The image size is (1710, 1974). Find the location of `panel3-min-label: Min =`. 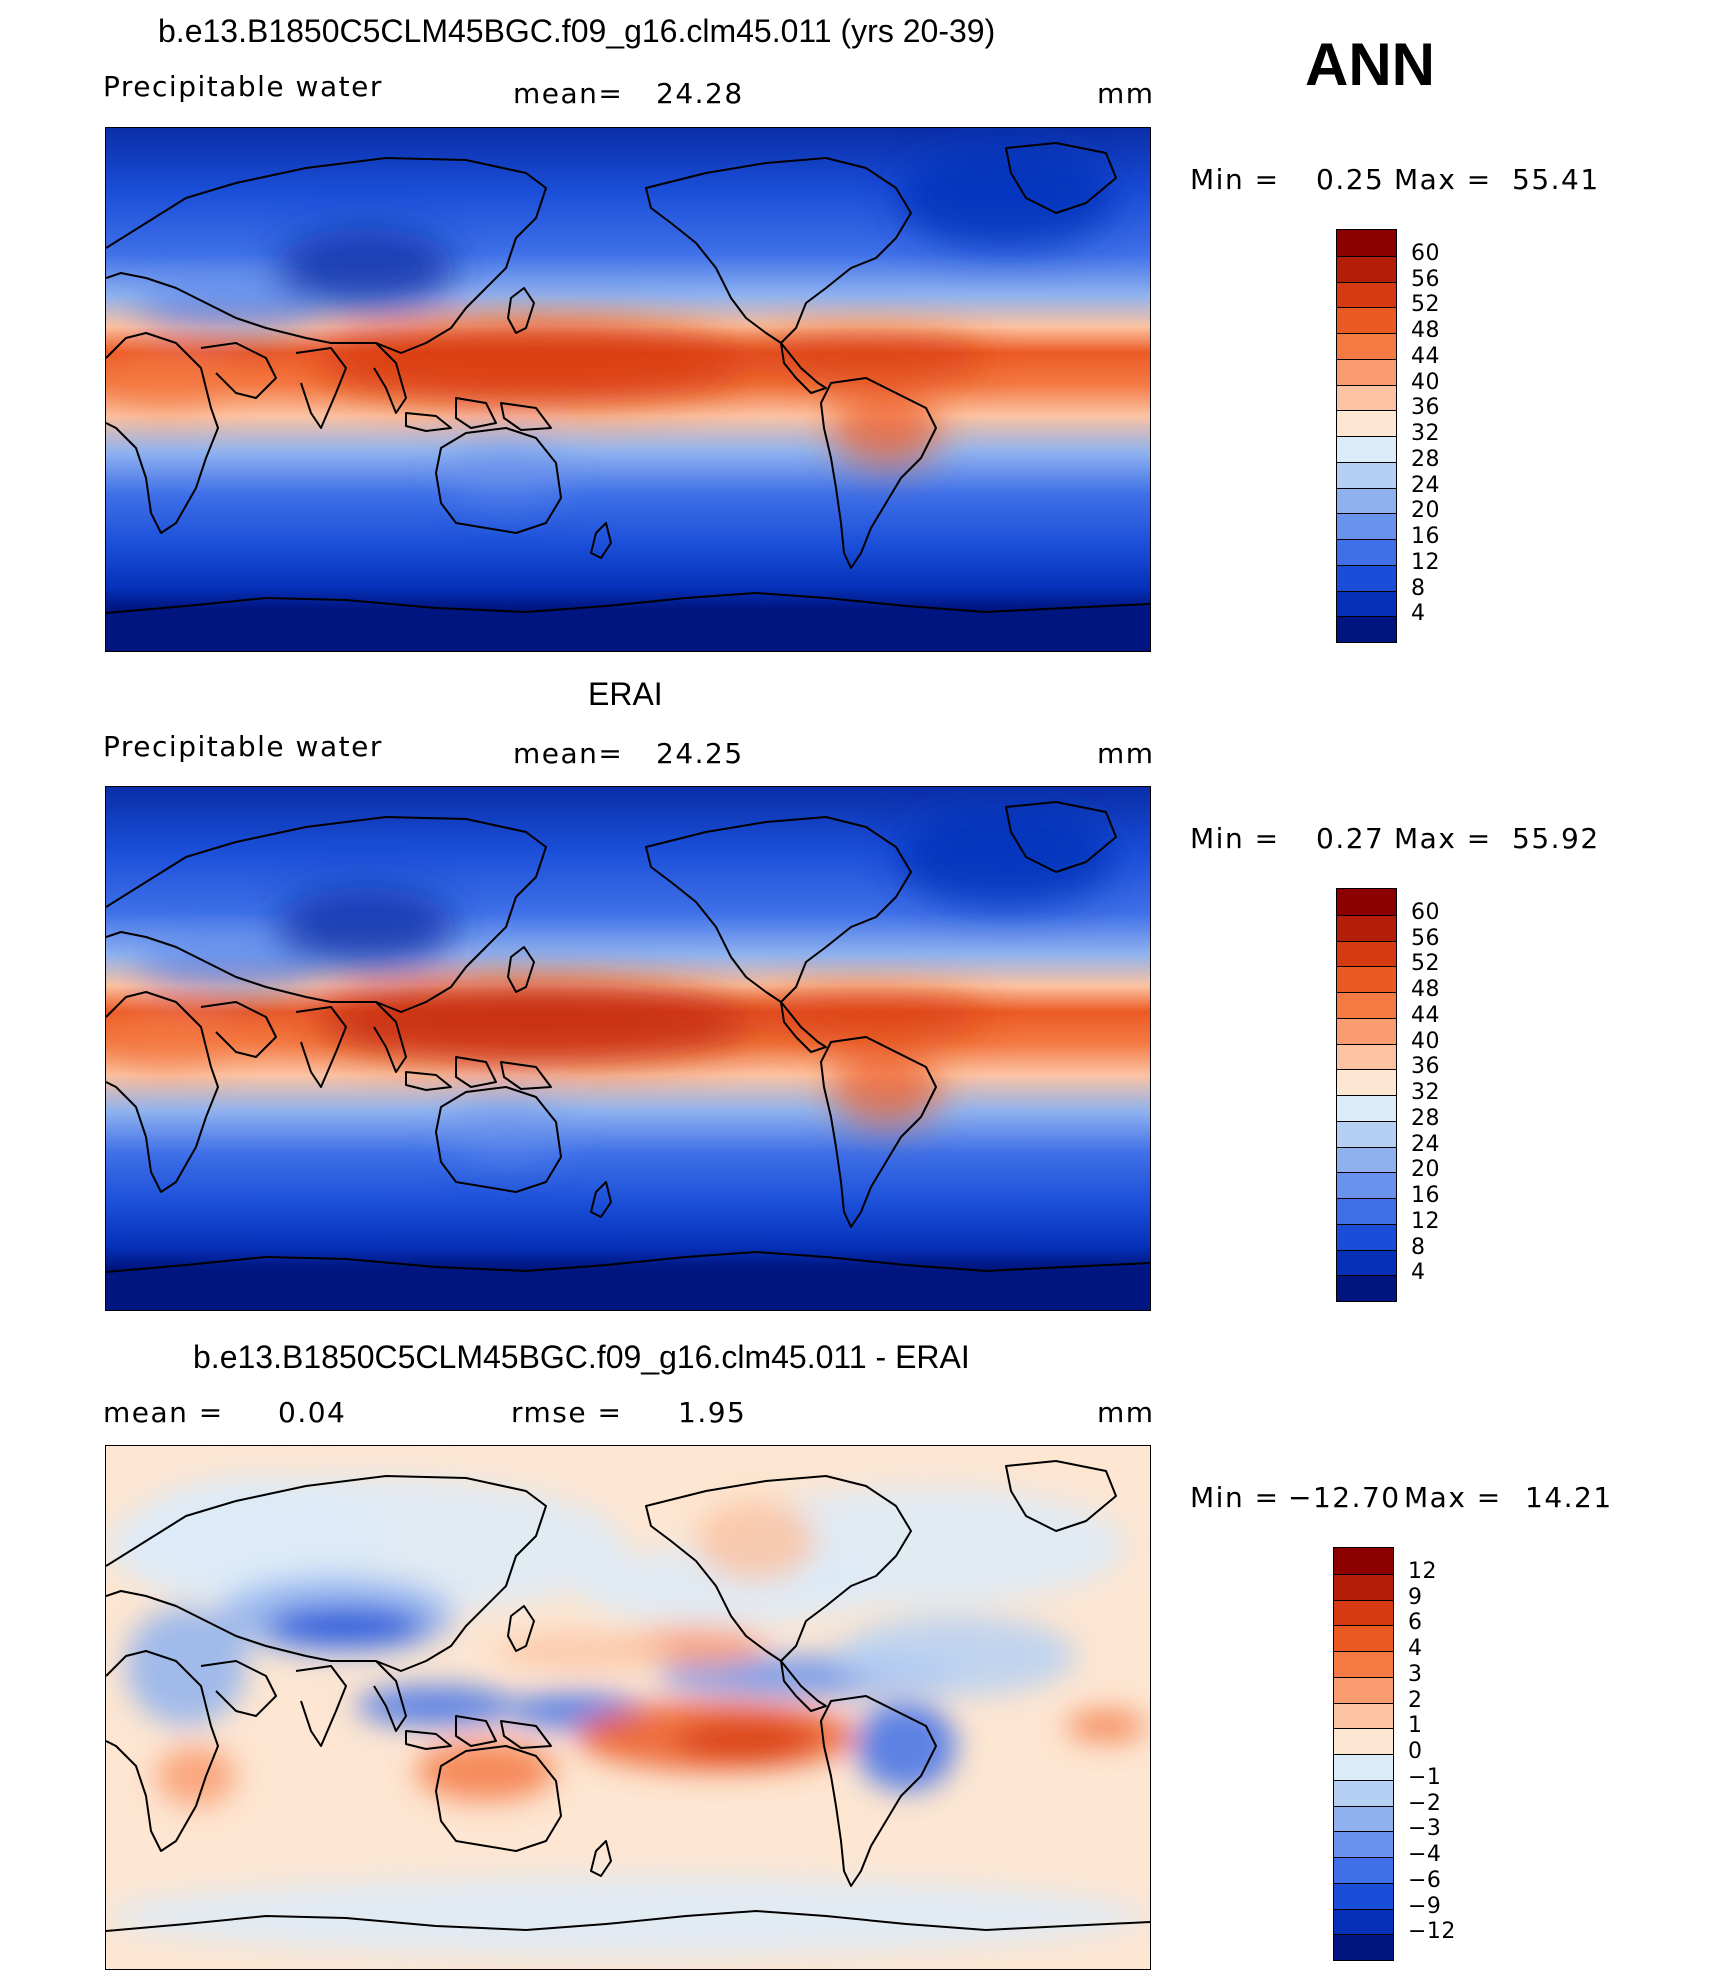

panel3-min-label: Min = is located at coordinates (1235, 1497).